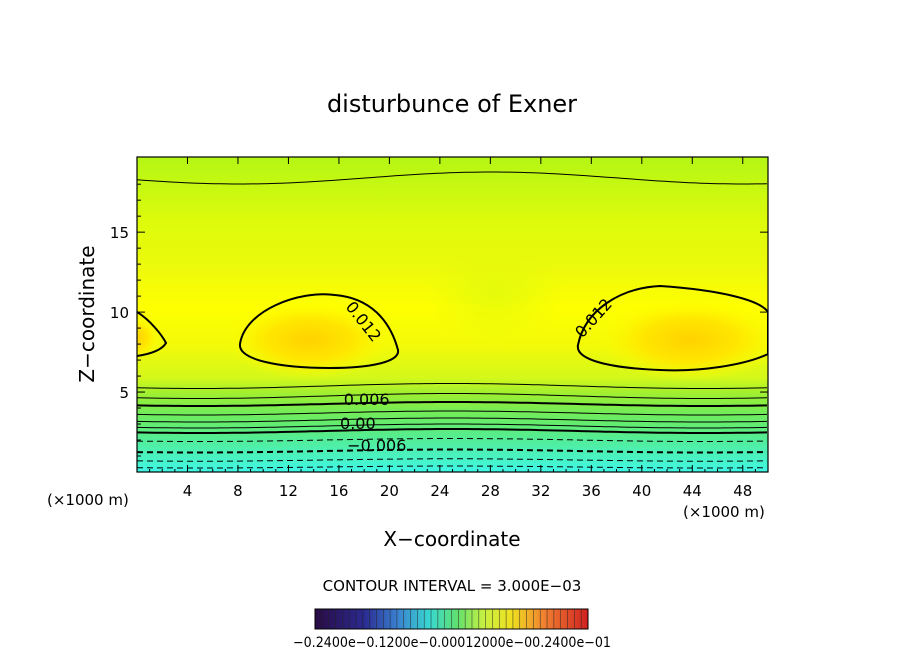 This screenshot has height=654, width=904. What do you see at coordinates (451, 539) in the screenshot?
I see `x-axis-label: X−coordinate` at bounding box center [451, 539].